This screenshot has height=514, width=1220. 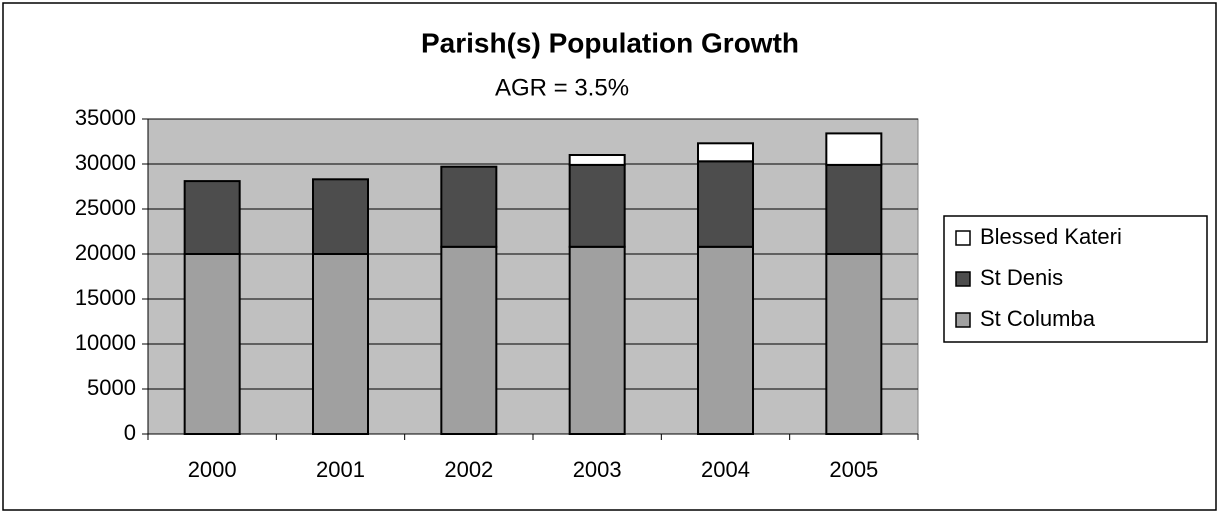 What do you see at coordinates (105, 297) in the screenshot?
I see `y-tick-label: 15000` at bounding box center [105, 297].